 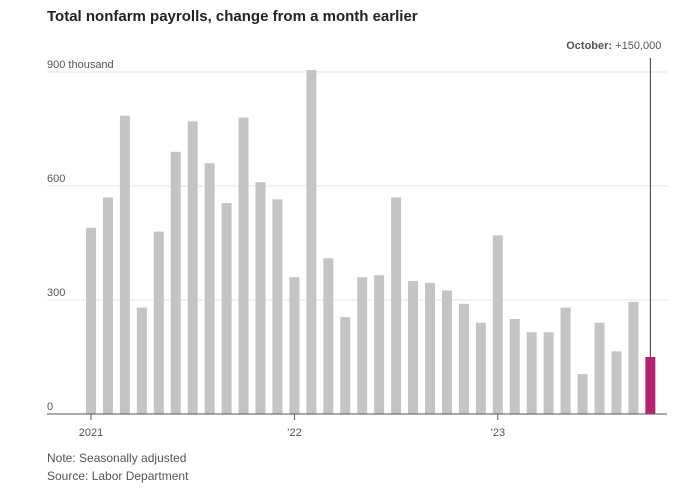 I want to click on y-tick-label: 0, so click(x=50, y=407).